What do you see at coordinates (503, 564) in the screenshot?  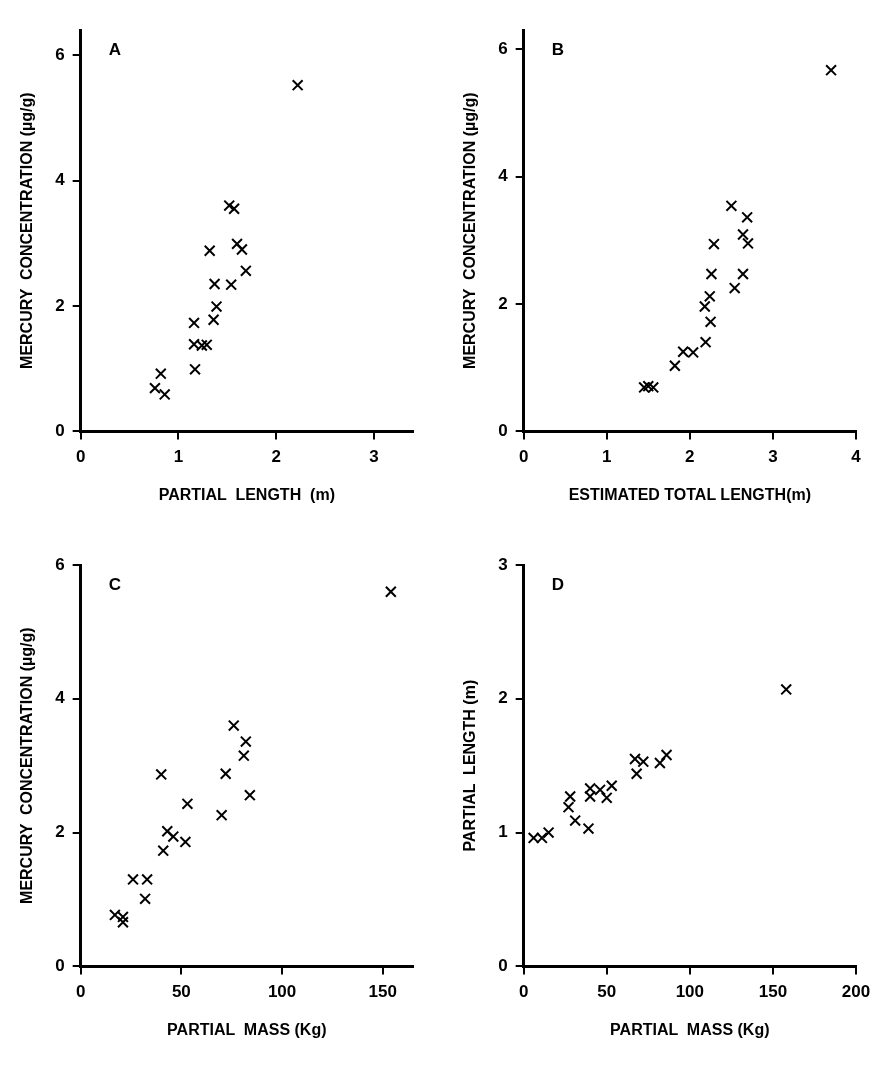 I see `y-tick-label: 3` at bounding box center [503, 564].